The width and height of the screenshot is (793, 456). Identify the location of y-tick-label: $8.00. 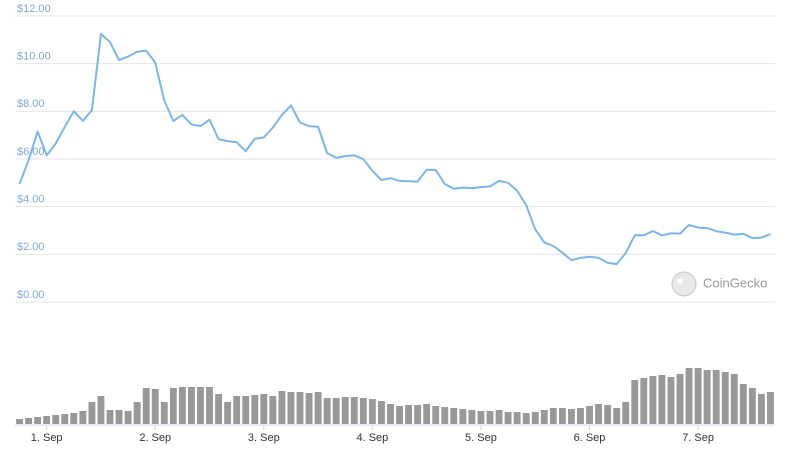
(31, 104).